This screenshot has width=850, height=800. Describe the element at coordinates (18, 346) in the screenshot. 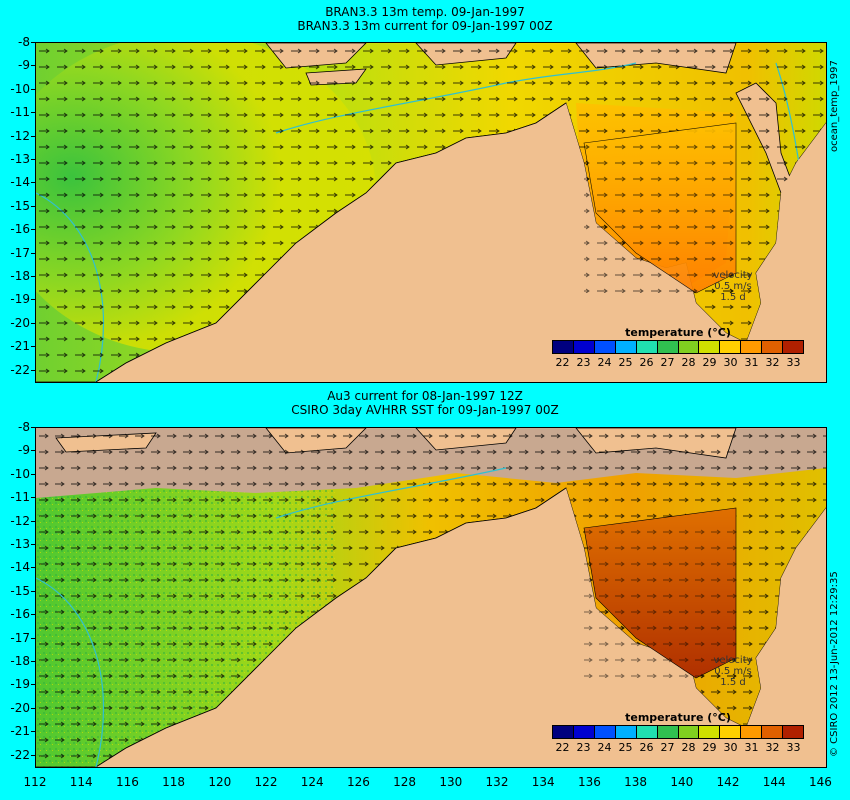

I see `top-y-tick: -21` at that location.